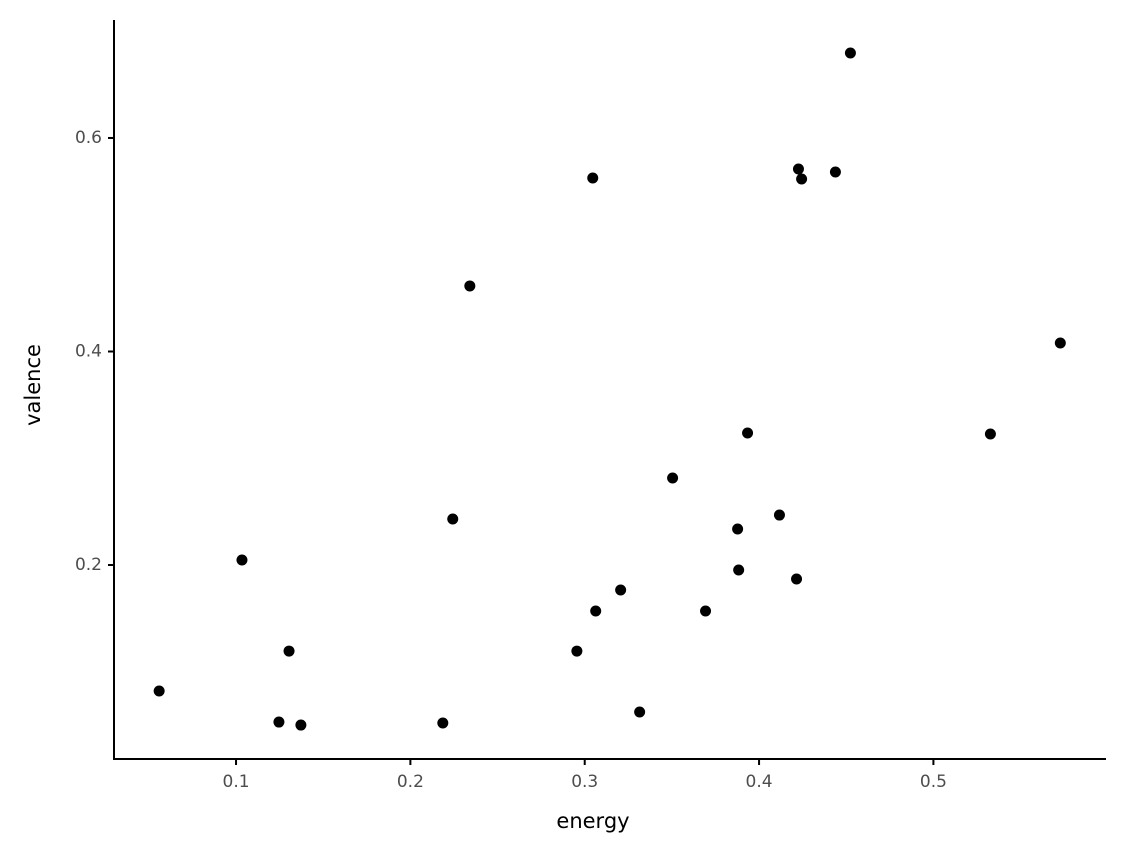 The image size is (1125, 858). Describe the element at coordinates (592, 821) in the screenshot. I see `x-axis-label: energy` at that location.